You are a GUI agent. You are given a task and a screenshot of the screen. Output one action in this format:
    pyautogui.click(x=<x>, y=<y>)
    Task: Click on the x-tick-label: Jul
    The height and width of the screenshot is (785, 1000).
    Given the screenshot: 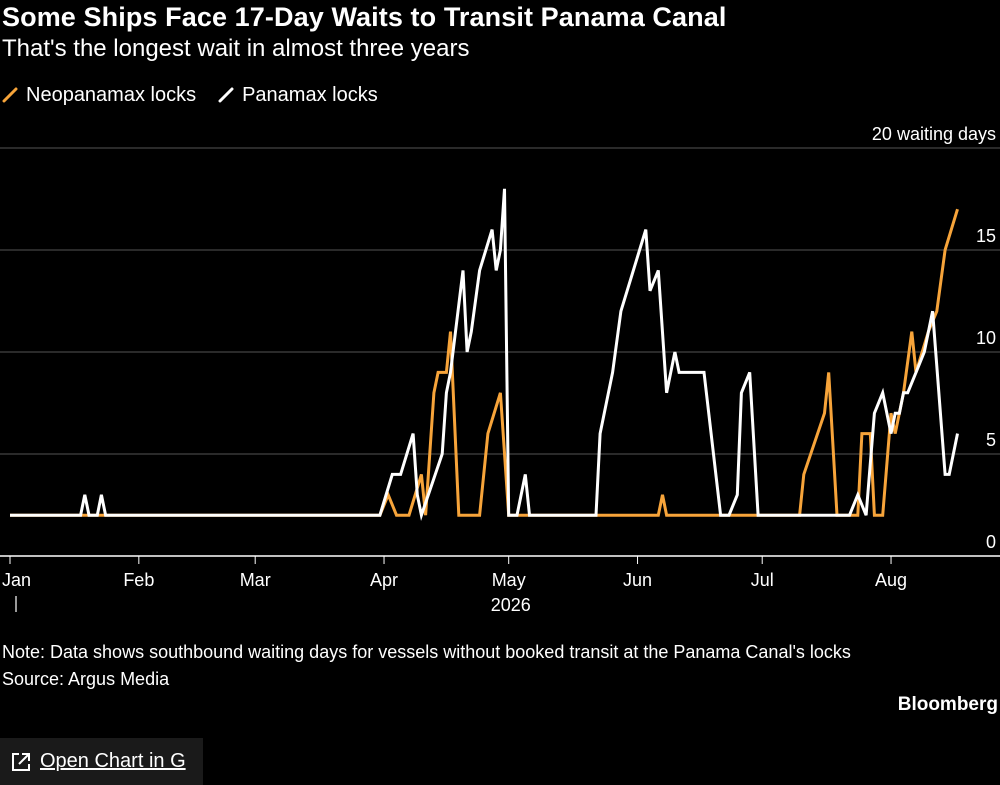 What is the action you would take?
    pyautogui.click(x=762, y=580)
    